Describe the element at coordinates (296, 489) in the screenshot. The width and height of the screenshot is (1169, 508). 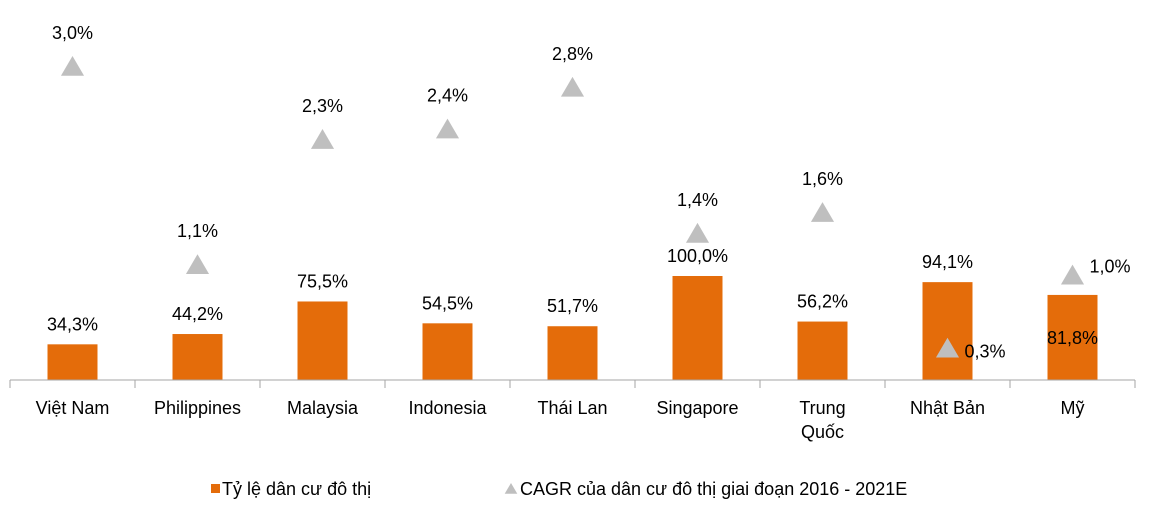
I see `legend-label: Tỷ lệ dân cư đô thị` at that location.